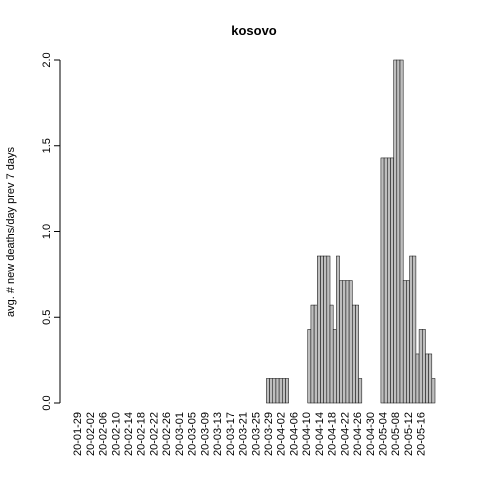 Image resolution: width=480 pixels, height=480 pixels. Describe the element at coordinates (231, 434) in the screenshot. I see `x-tick-label: 20-03-17` at that location.